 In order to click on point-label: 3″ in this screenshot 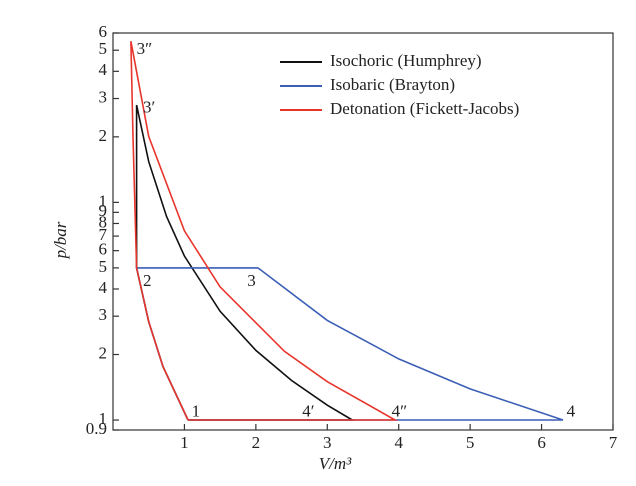, I will do `click(145, 48)`.